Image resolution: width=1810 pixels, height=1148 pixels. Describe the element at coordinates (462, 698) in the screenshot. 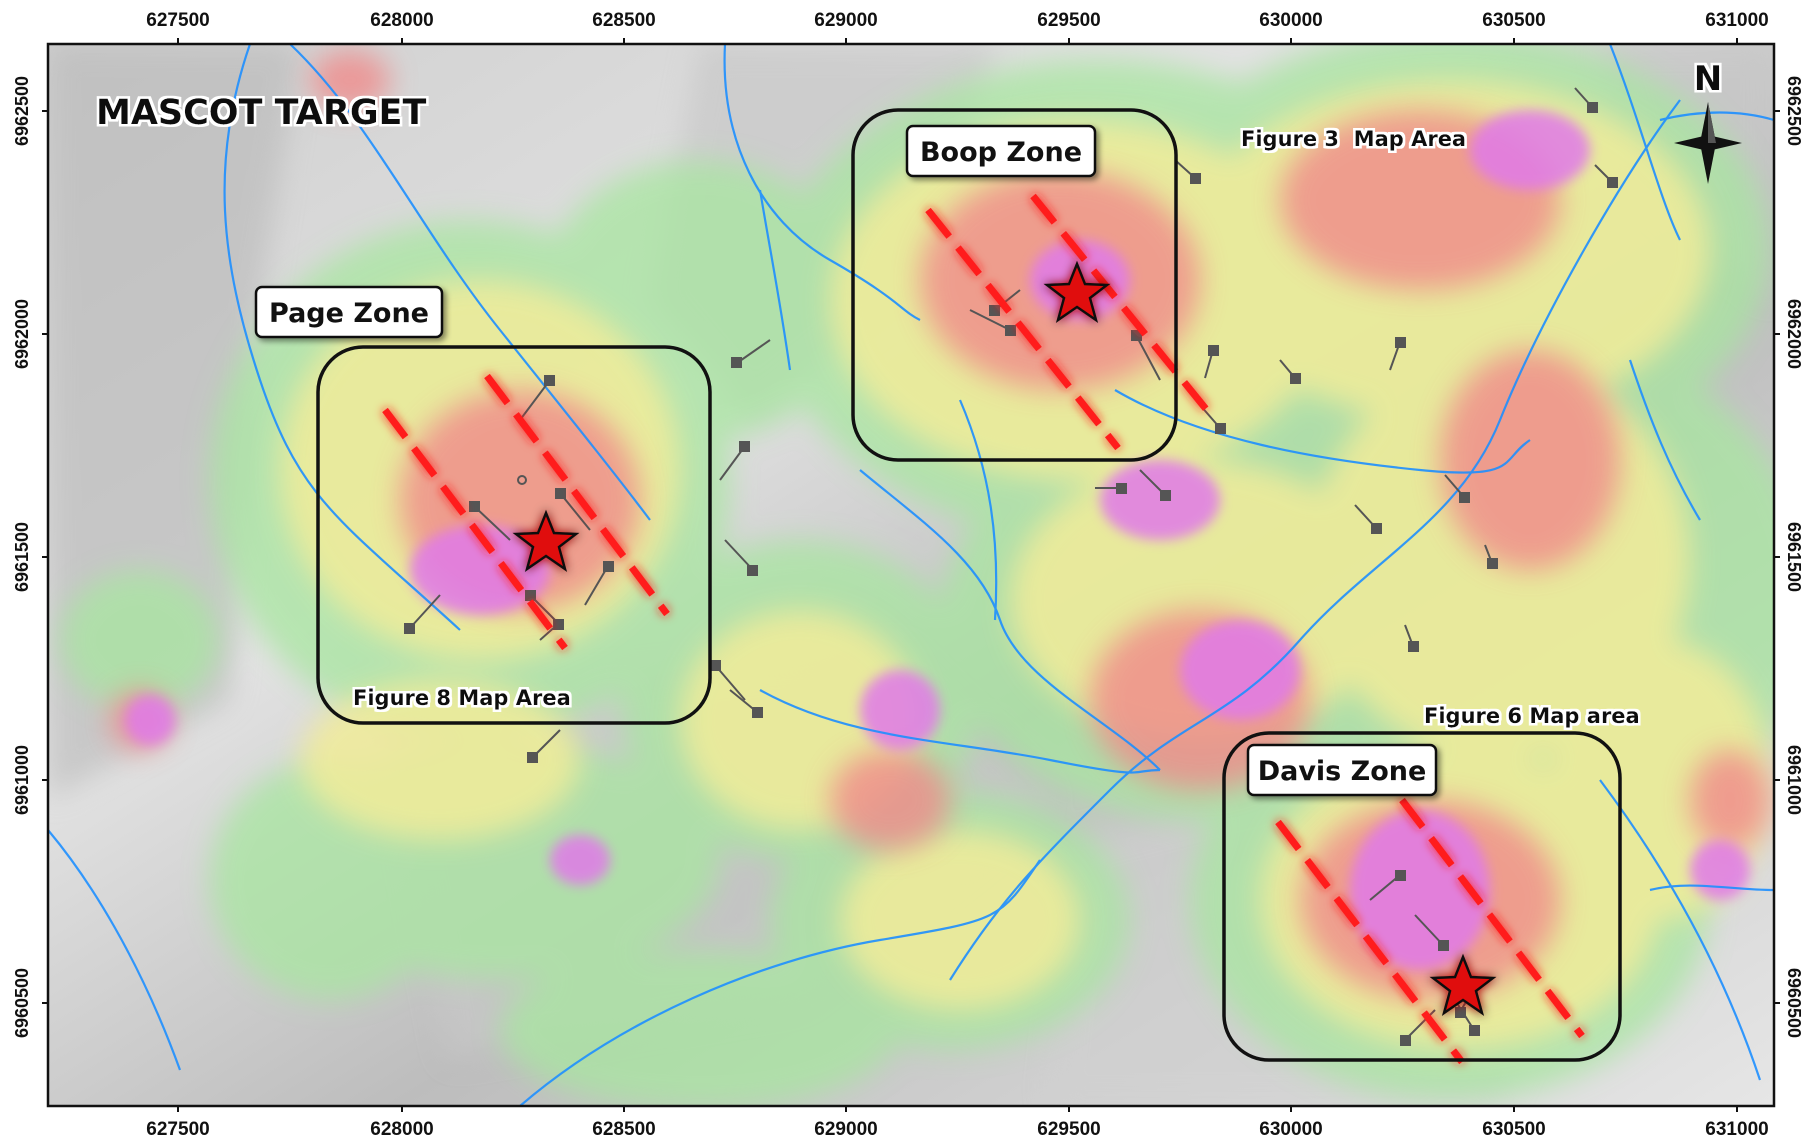

I see `figure-8-map-area-label: Figure 8 Map Area` at that location.